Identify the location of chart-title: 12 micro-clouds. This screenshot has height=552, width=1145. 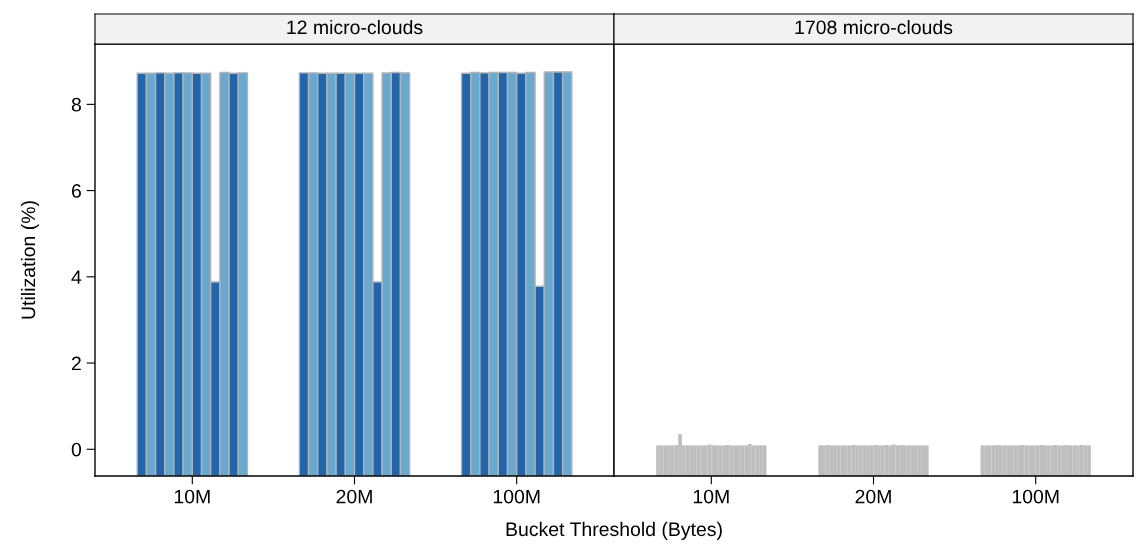
(355, 27).